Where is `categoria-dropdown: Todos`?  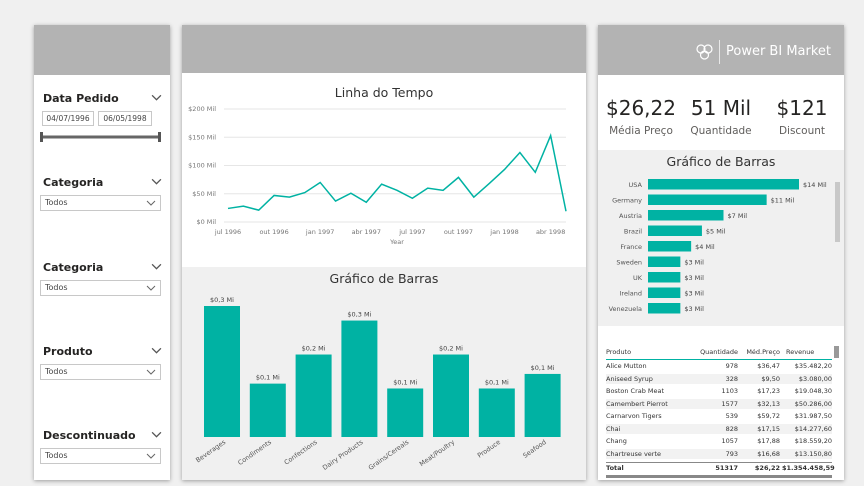 categoria-dropdown: Todos is located at coordinates (100, 203).